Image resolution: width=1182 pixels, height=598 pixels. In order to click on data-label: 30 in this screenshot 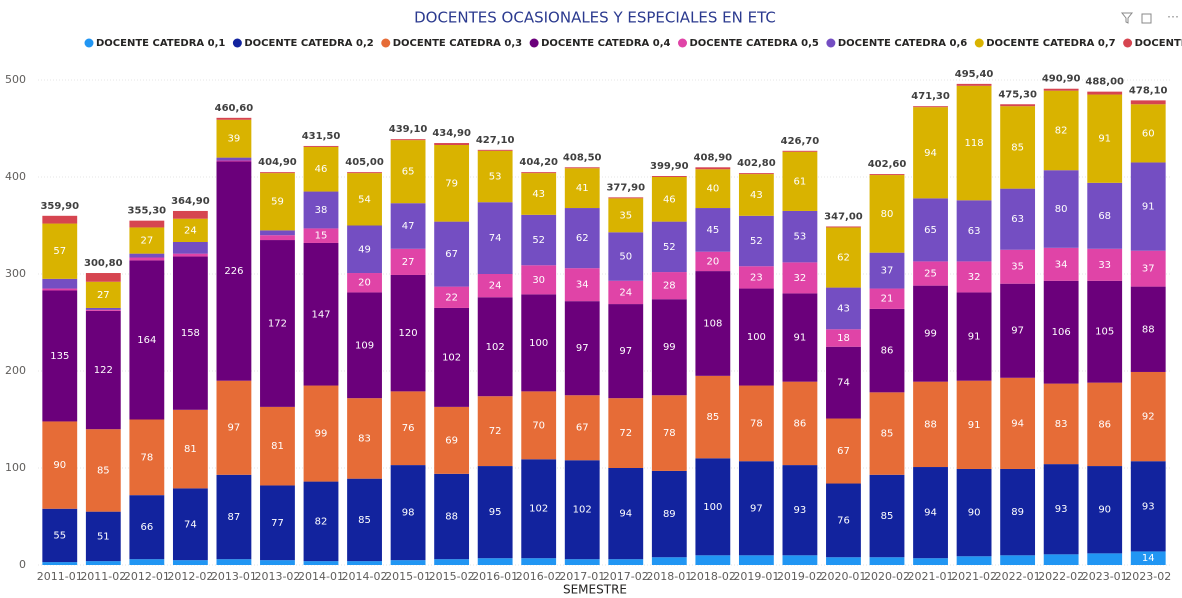, I will do `click(538, 280)`.